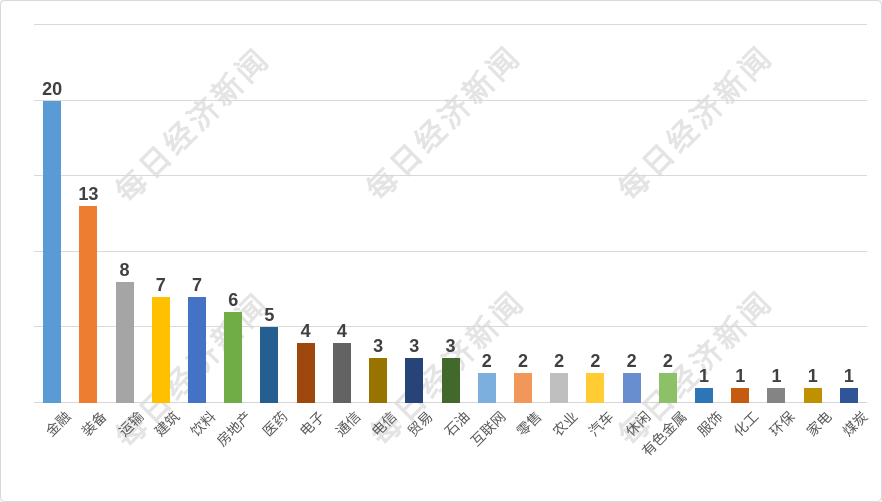 The image size is (882, 502). Describe the element at coordinates (233, 300) in the screenshot. I see `bar-value-label: 6` at that location.